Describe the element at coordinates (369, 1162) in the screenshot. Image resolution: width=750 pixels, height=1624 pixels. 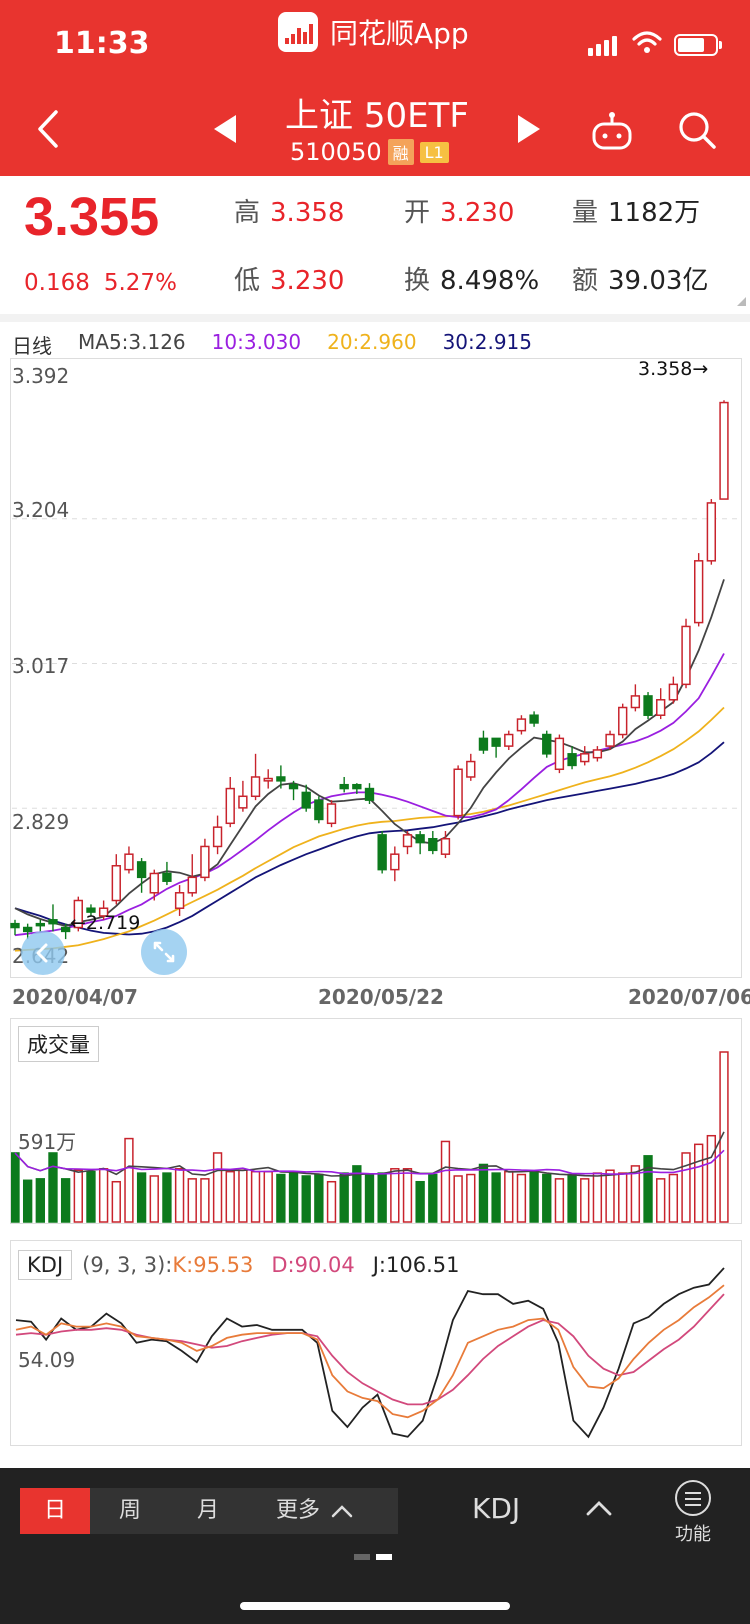
I see `volume-ma10-line` at that location.